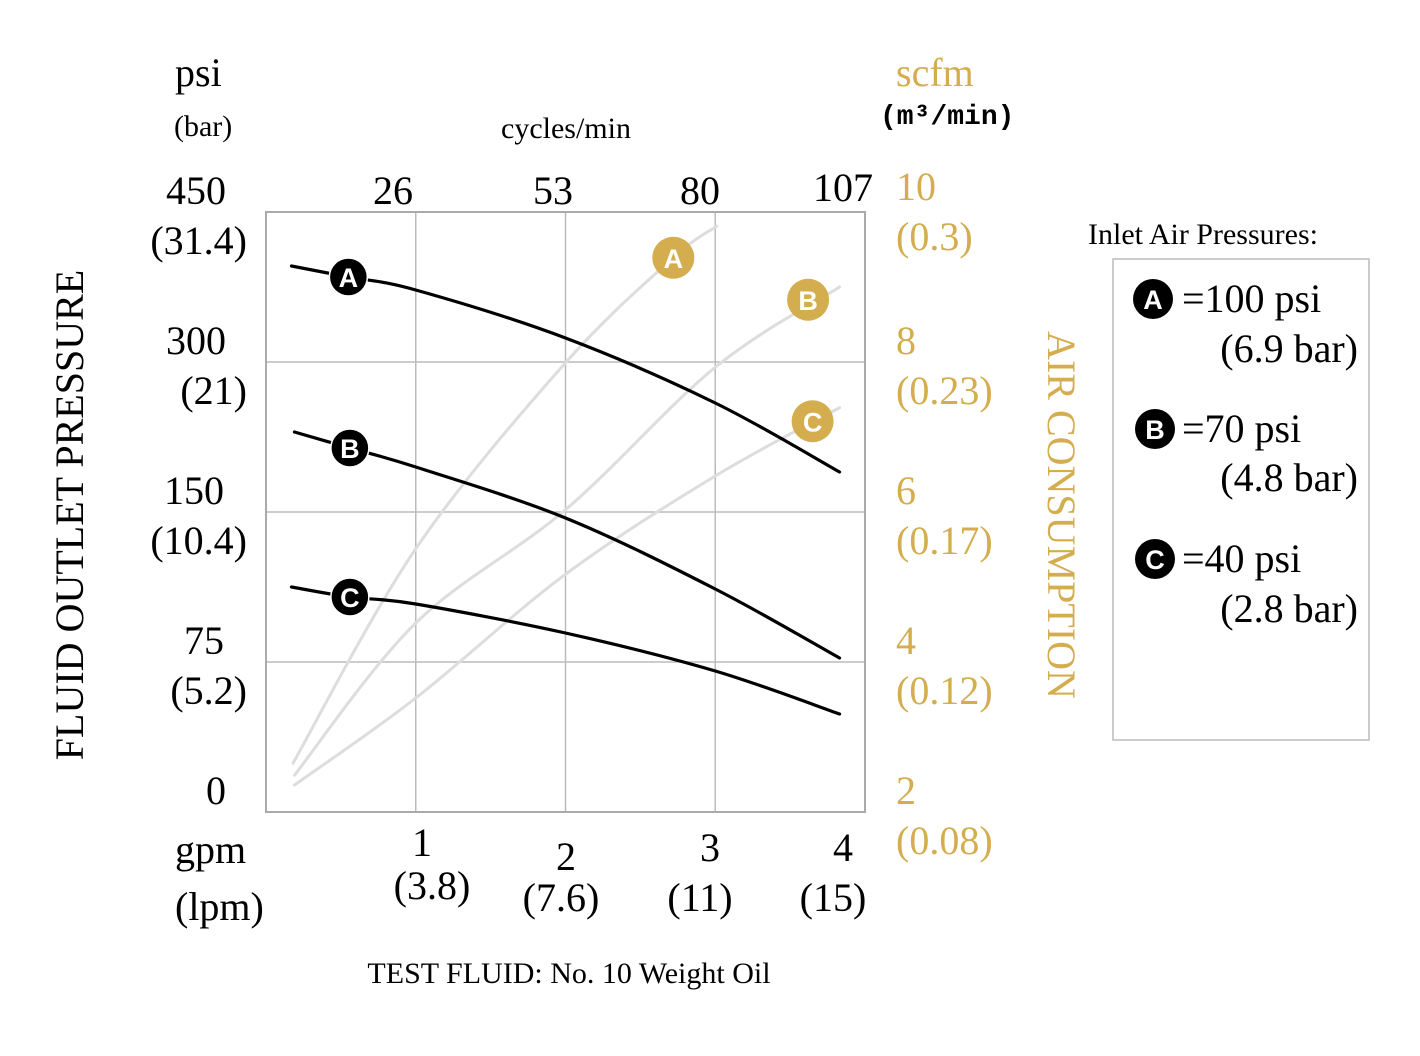 The image size is (1420, 1056). Describe the element at coordinates (393, 190) in the screenshot. I see `top-tick-label: 26` at that location.